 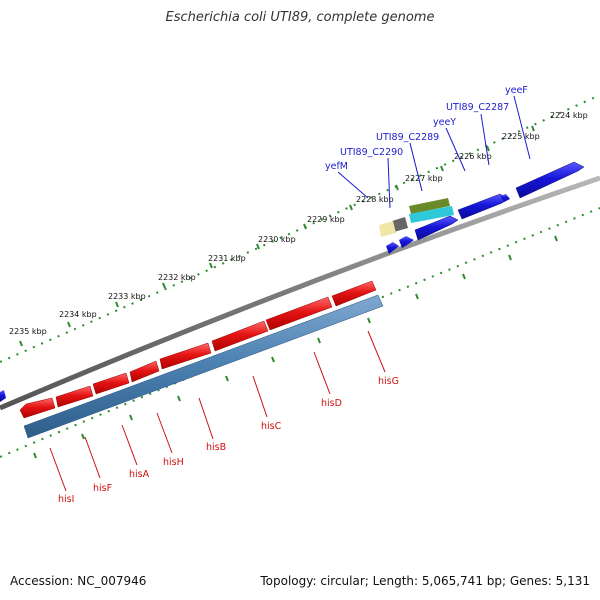 What do you see at coordinates (473, 156) in the screenshot?
I see `scale-label: 2226 kbp` at bounding box center [473, 156].